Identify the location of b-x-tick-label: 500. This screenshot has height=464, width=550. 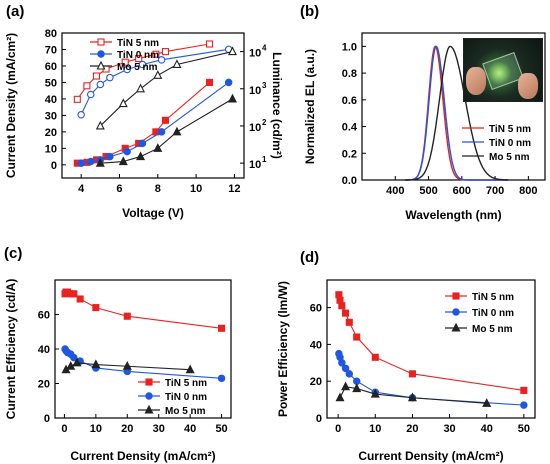
(428, 191).